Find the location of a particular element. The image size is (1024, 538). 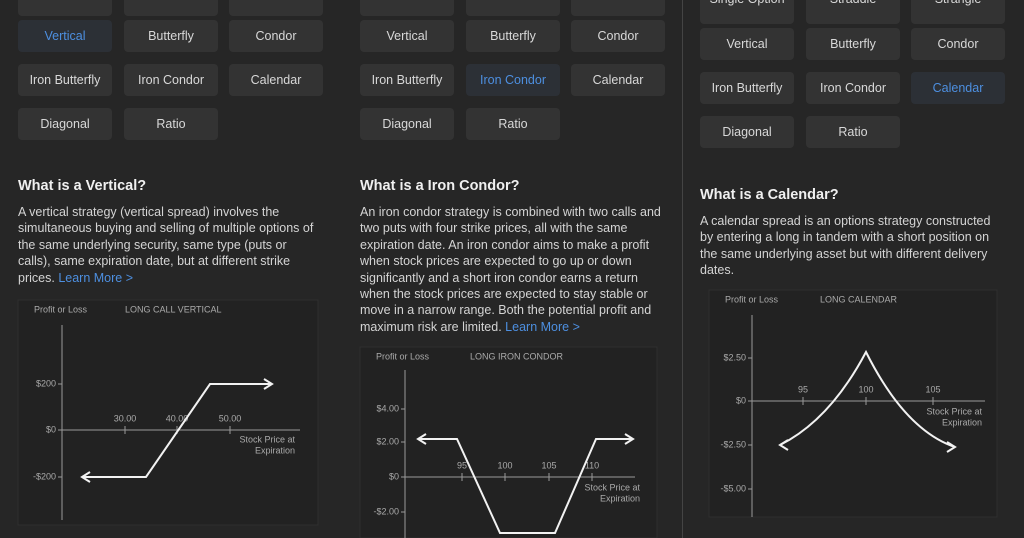

x-tick-label: 110 is located at coordinates (592, 465).